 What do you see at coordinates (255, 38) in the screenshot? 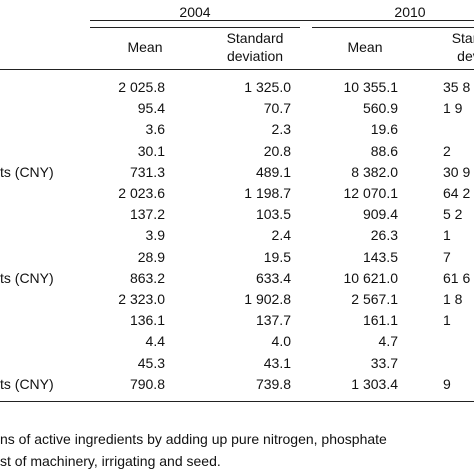
I see `column-header: Standard` at bounding box center [255, 38].